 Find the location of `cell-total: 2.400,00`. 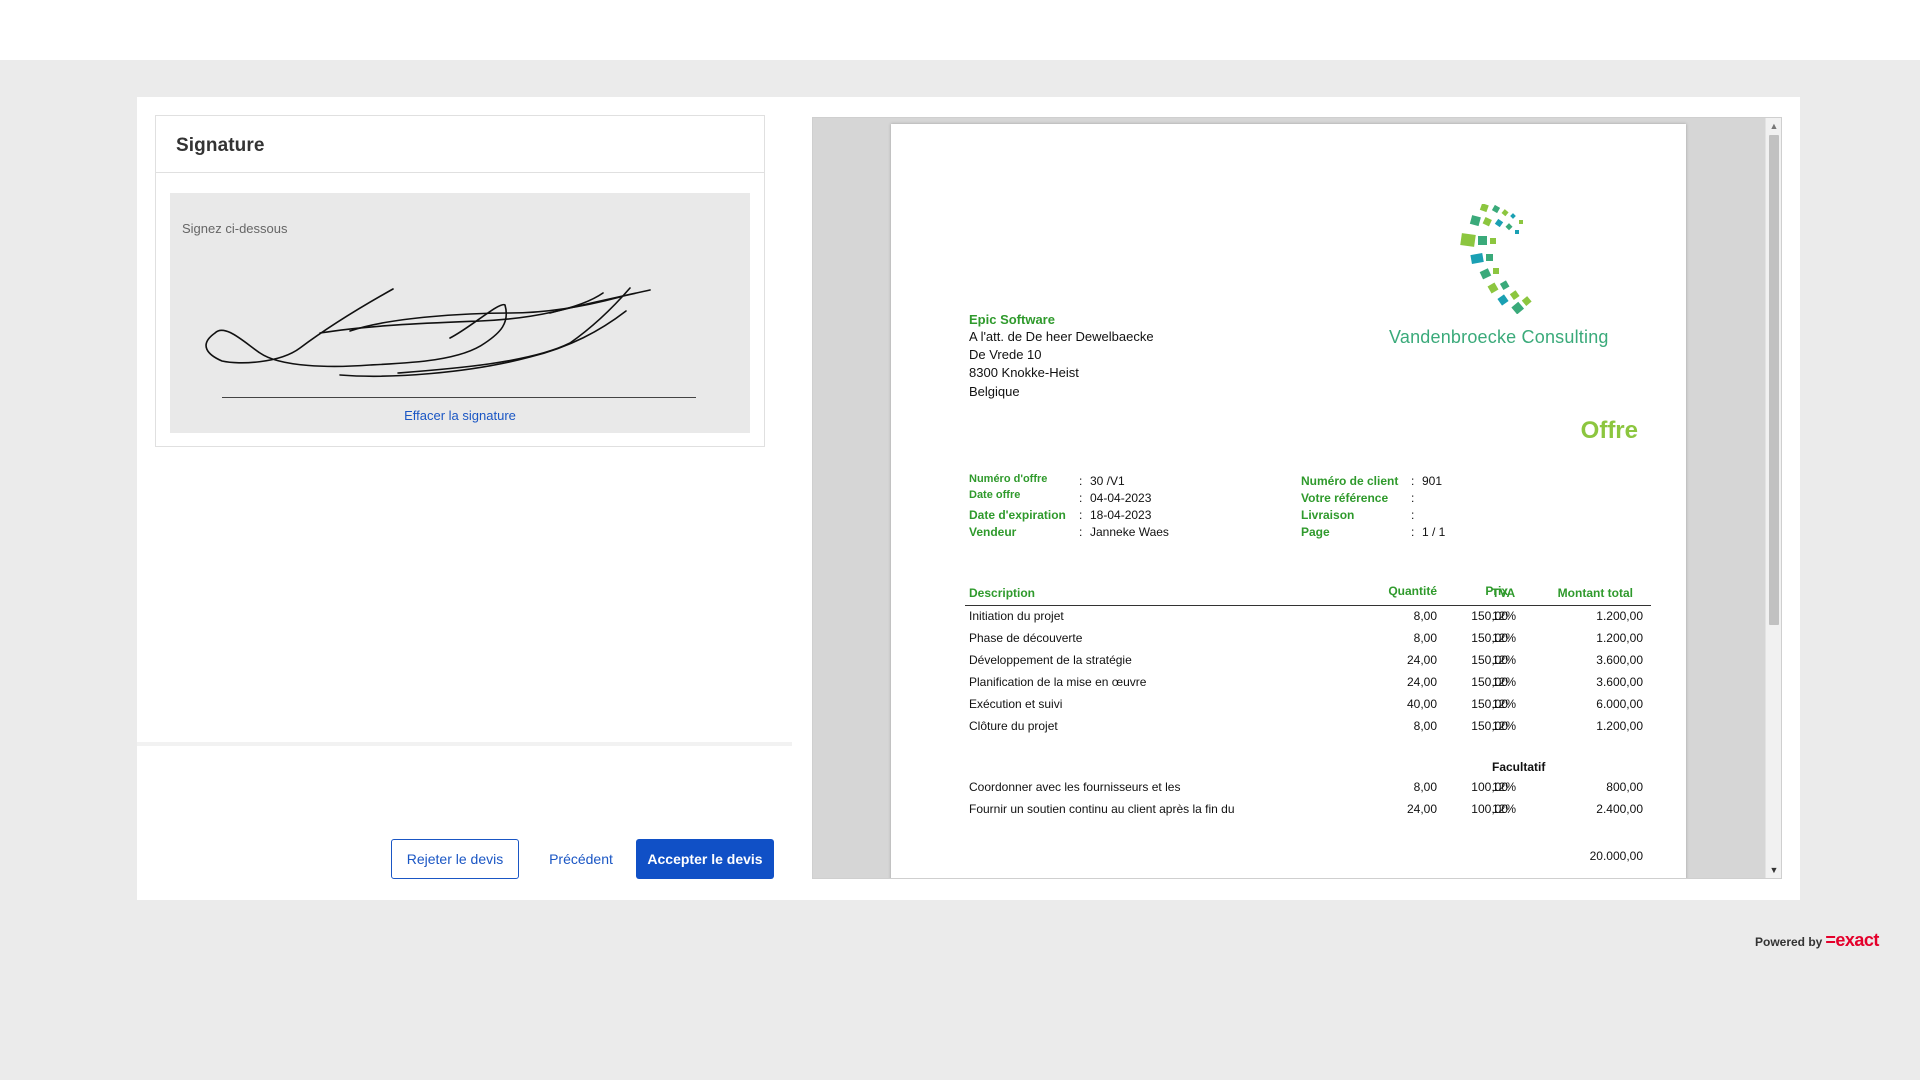

cell-total: 2.400,00 is located at coordinates (1619, 809).